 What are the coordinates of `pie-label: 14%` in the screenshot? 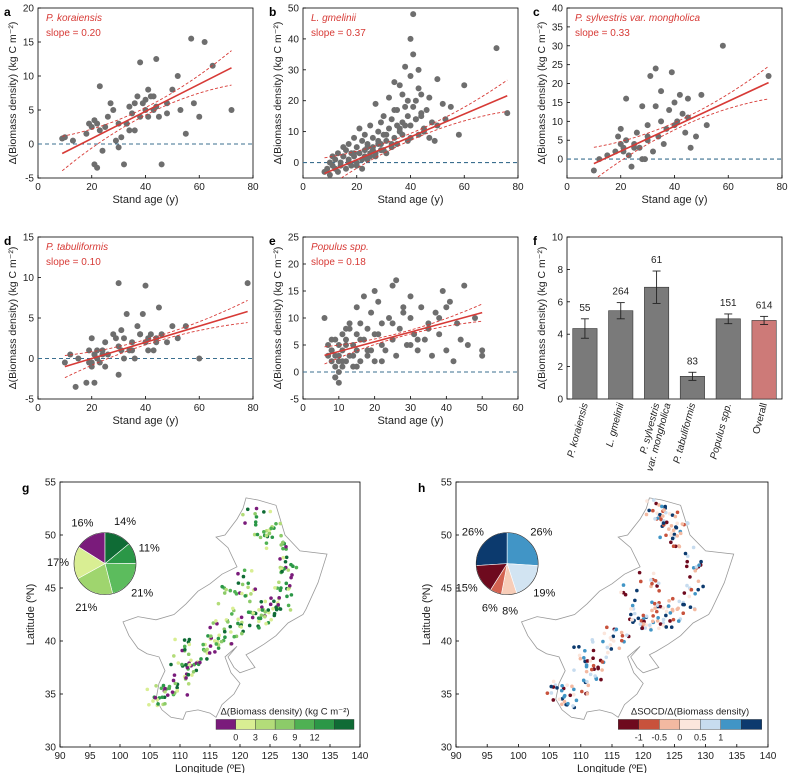 It's located at (125, 522).